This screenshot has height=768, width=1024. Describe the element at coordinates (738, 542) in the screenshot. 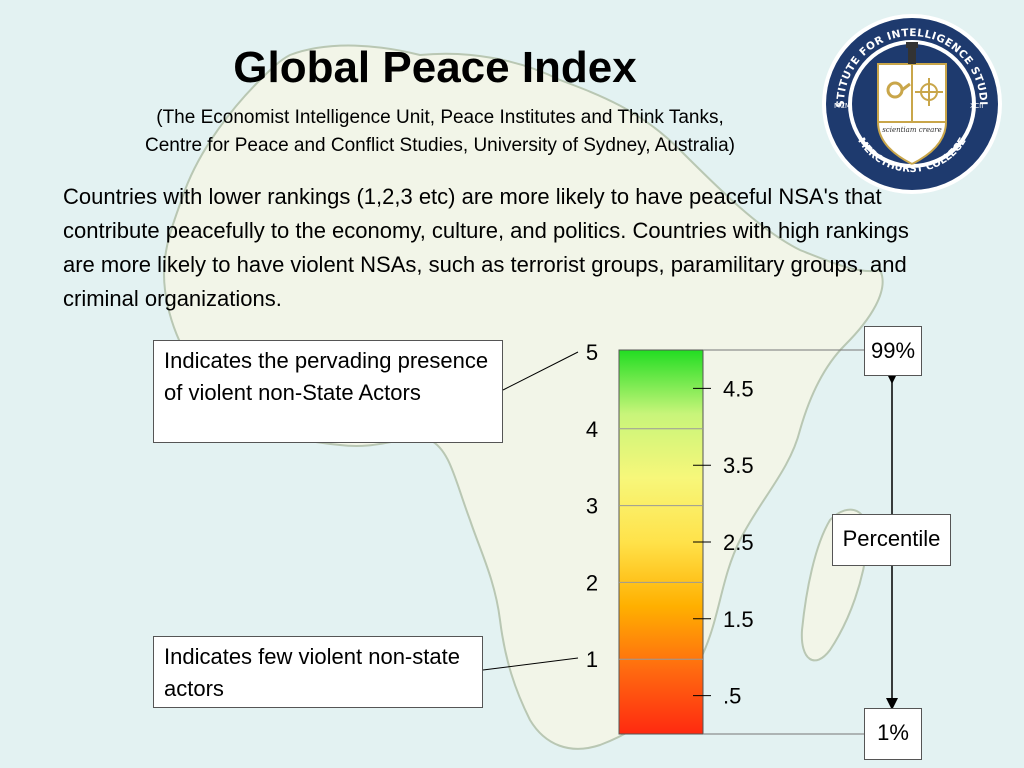

I see `scale-minor-label: 2.5` at that location.